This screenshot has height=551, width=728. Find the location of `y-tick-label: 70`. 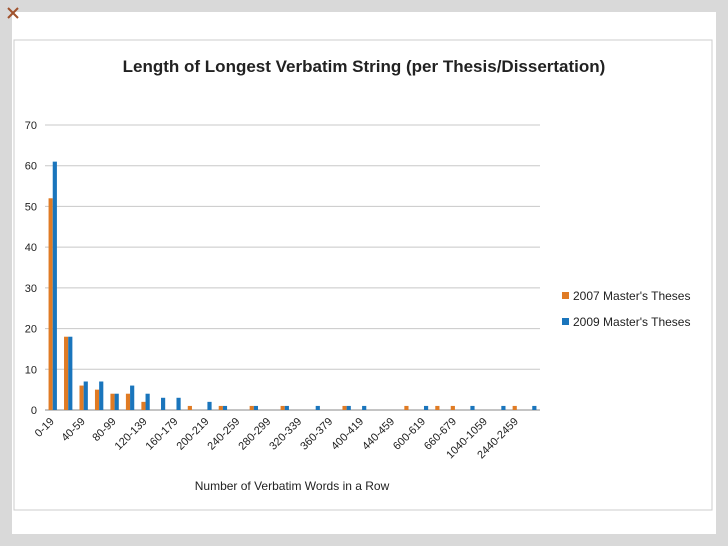

y-tick-label: 70 is located at coordinates (31, 126).